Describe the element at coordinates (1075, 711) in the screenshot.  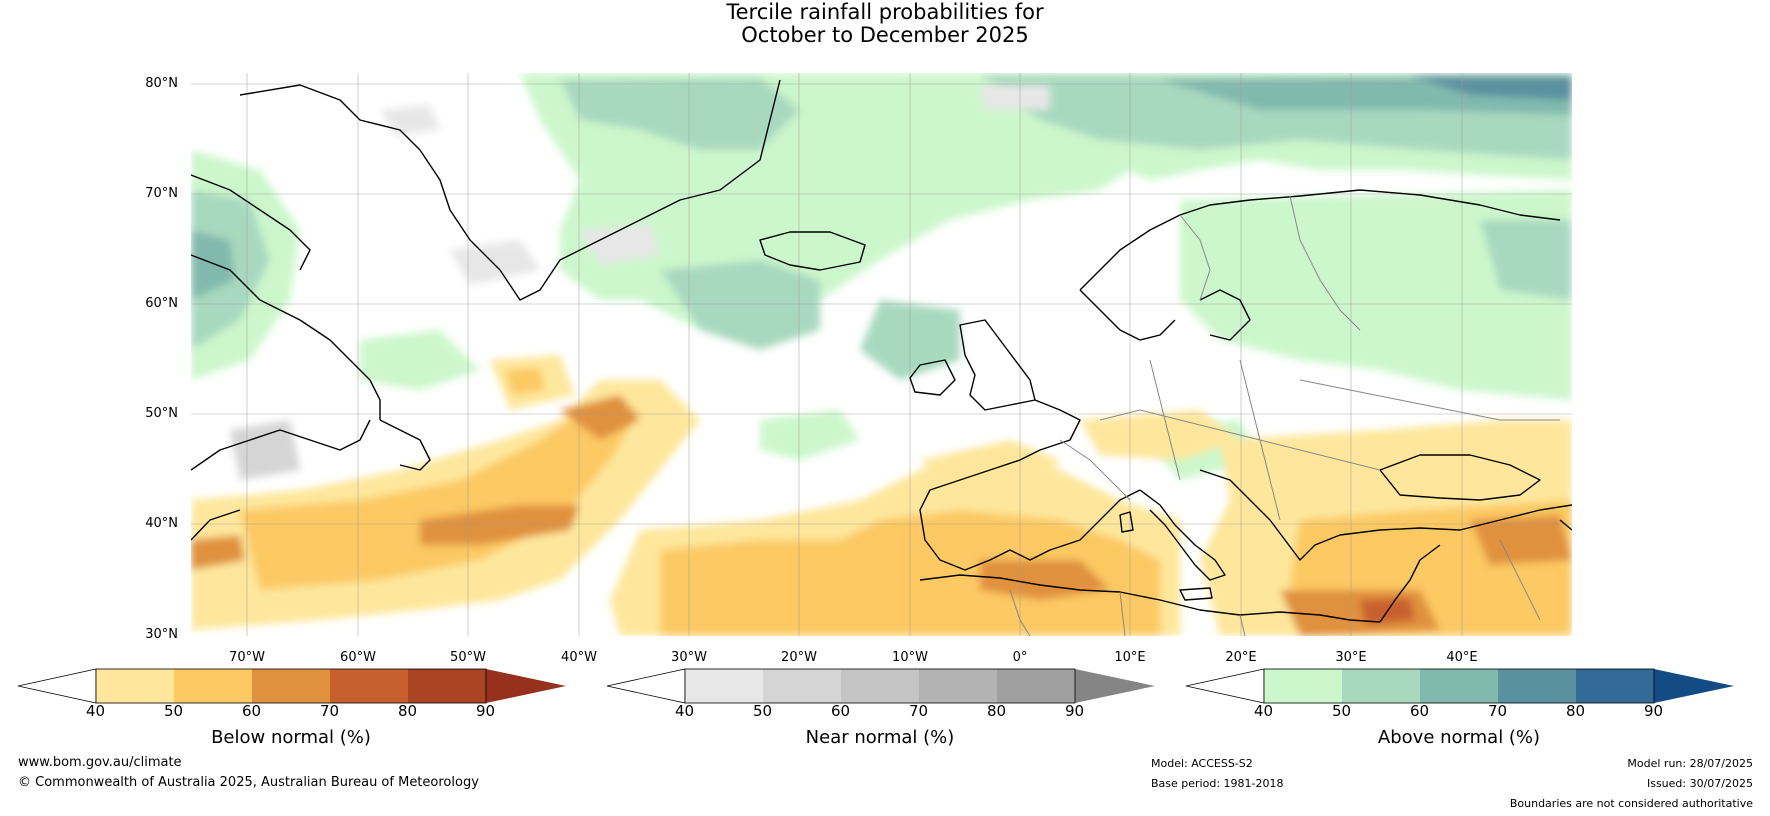
I see `cb-near-tick-90: 90` at that location.